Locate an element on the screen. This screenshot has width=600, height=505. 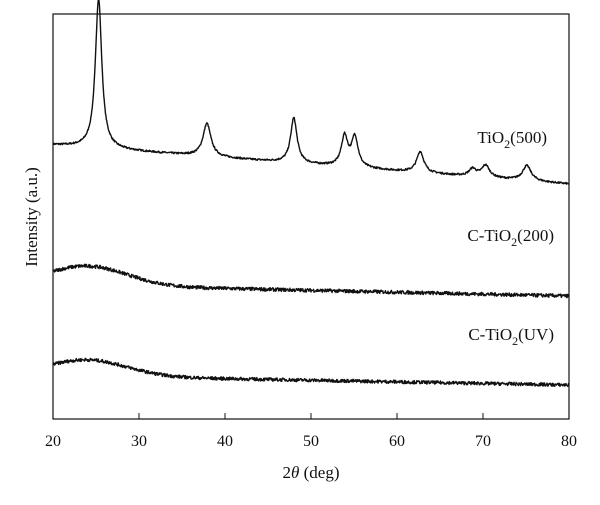
x-tick-label: 40 is located at coordinates (225, 441).